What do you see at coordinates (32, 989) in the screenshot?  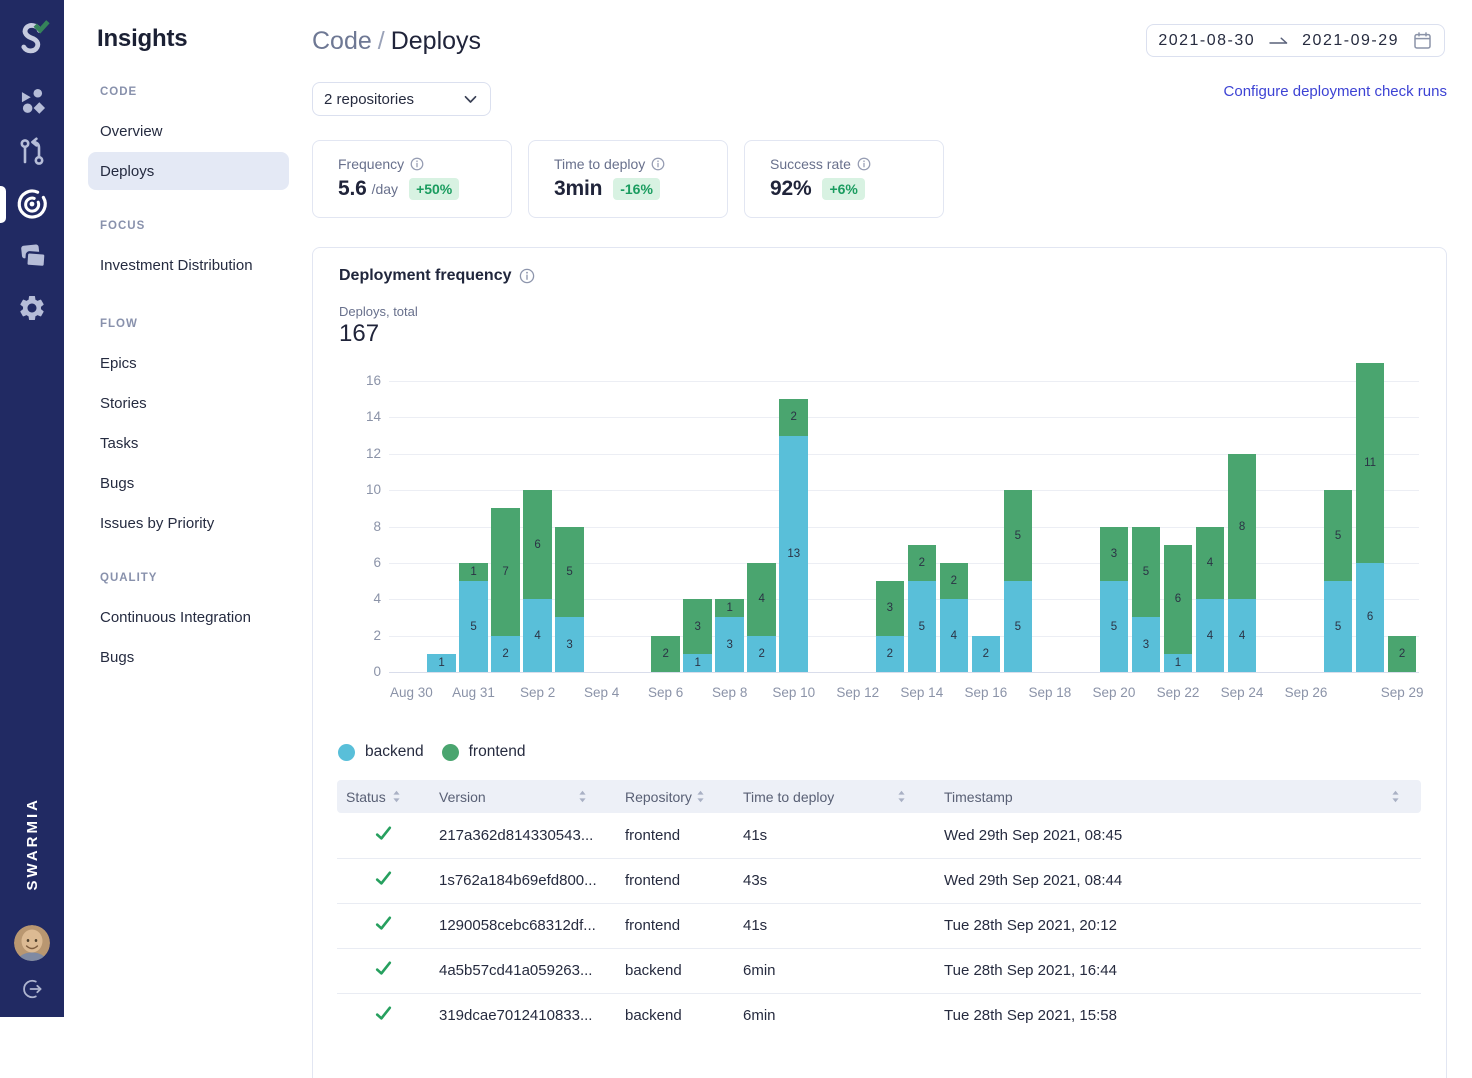 I see `logout-icon` at bounding box center [32, 989].